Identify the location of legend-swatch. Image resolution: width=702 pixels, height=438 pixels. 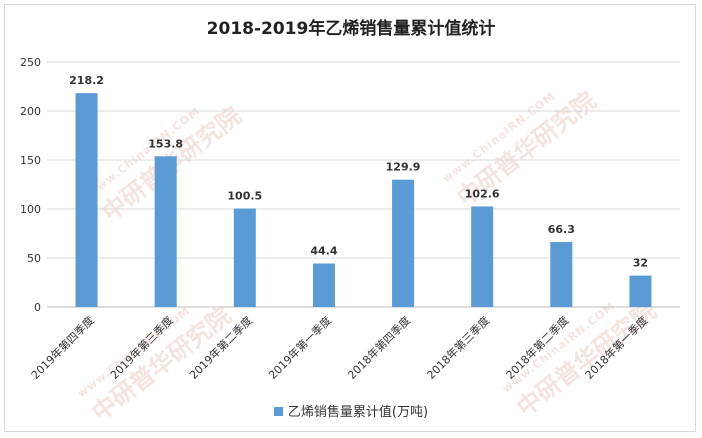
(278, 411).